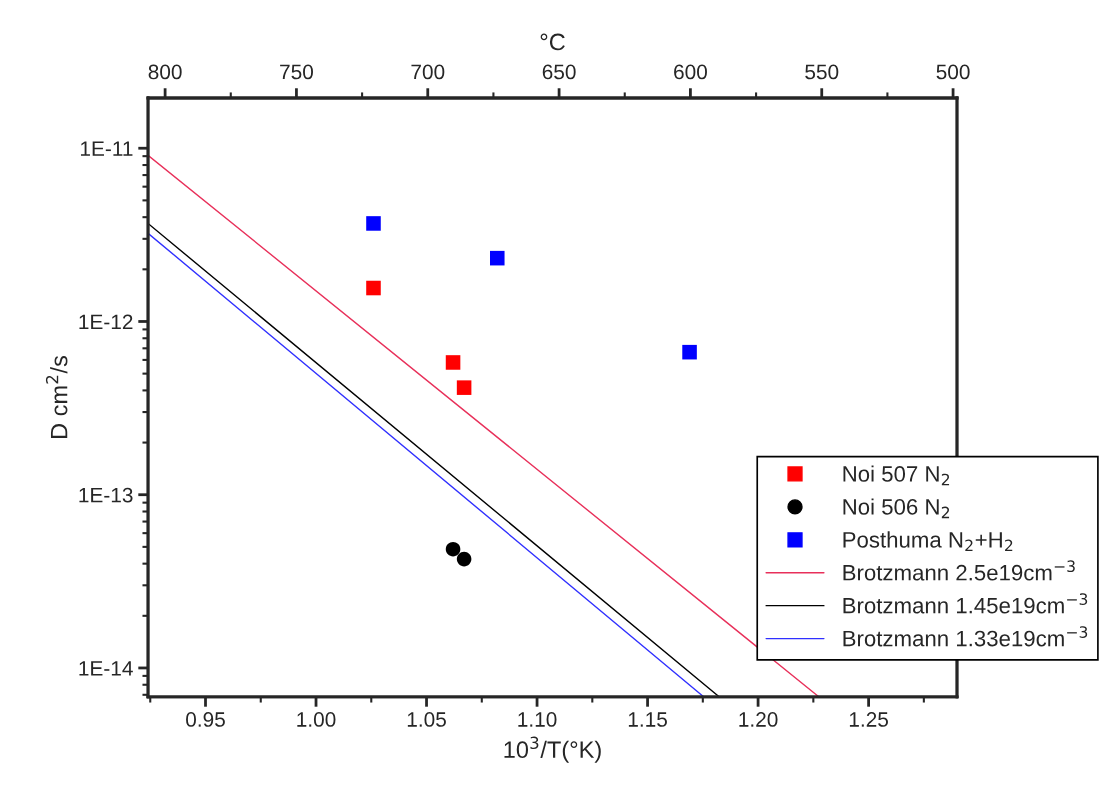  I want to click on y-tick-label: 1E-13, so click(106, 495).